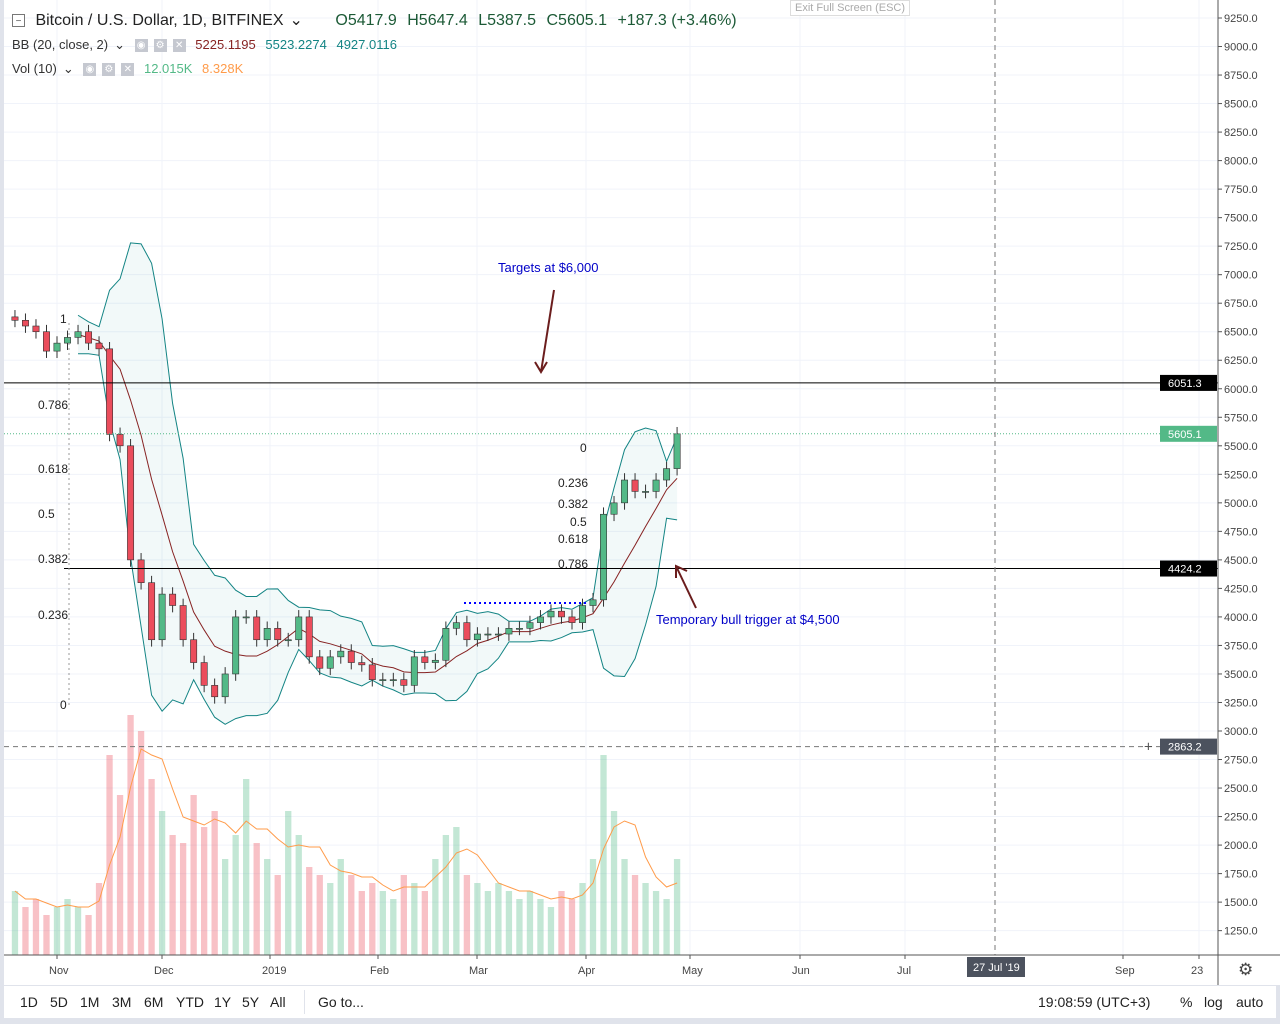 The height and width of the screenshot is (1024, 1280). What do you see at coordinates (159, 20) in the screenshot?
I see `symbol-title: Bitcoin / U.S. Dollar, 1D, BITFINEX` at bounding box center [159, 20].